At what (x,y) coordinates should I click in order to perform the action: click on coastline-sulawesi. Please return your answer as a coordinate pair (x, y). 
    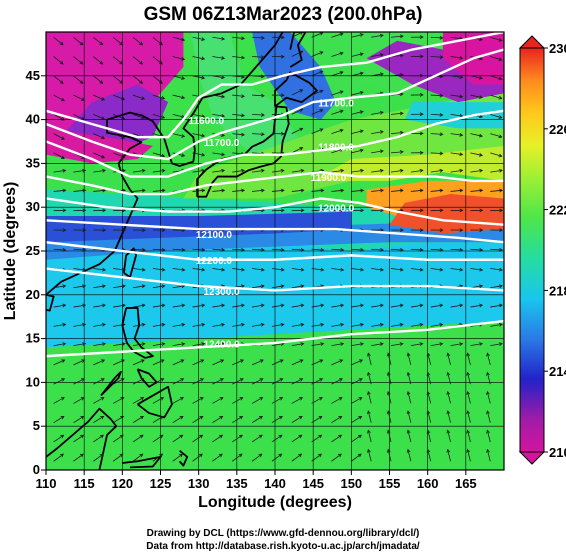
    Looking at the image, I should click on (142, 462).